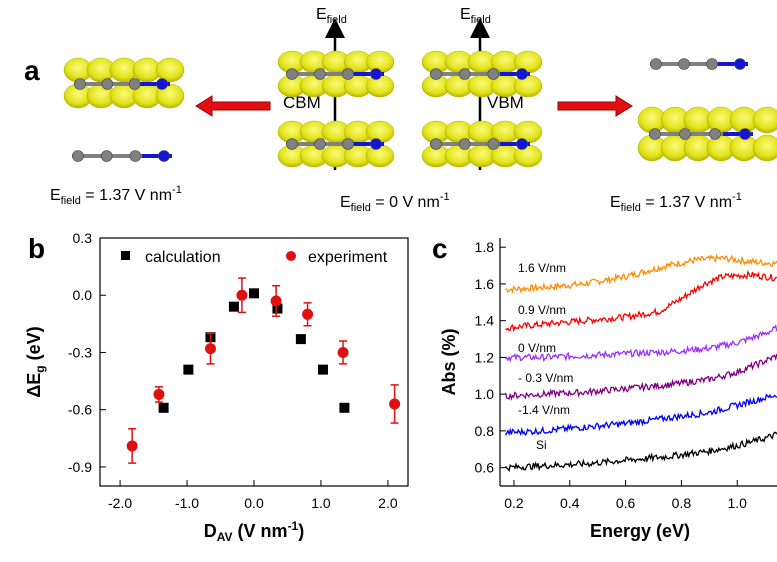 The width and height of the screenshot is (777, 562). I want to click on panel-b-xlabel: DAV (V nm-1), so click(254, 531).